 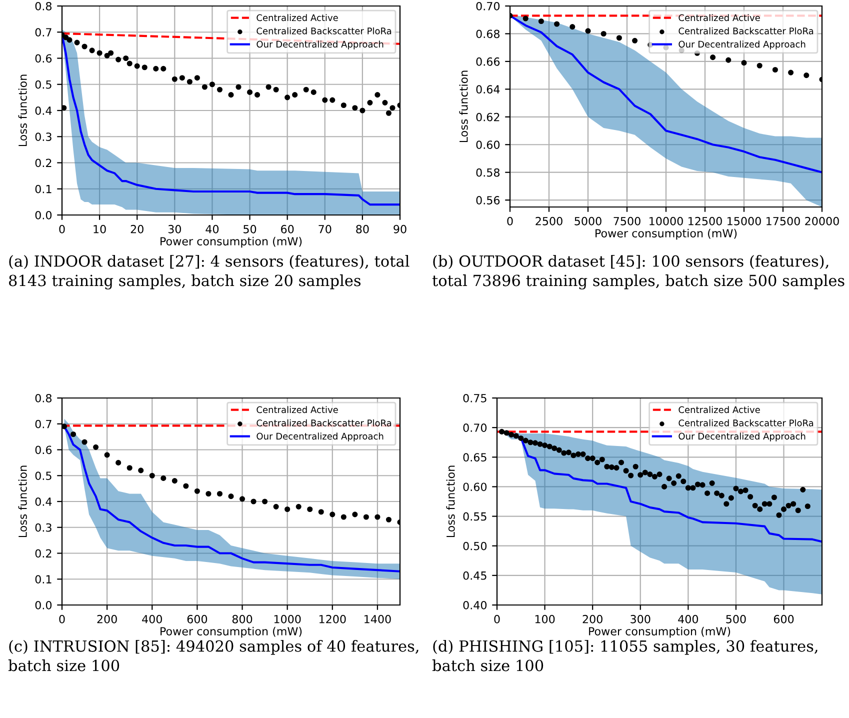 I want to click on x-tick-label: 1000, so click(x=287, y=619).